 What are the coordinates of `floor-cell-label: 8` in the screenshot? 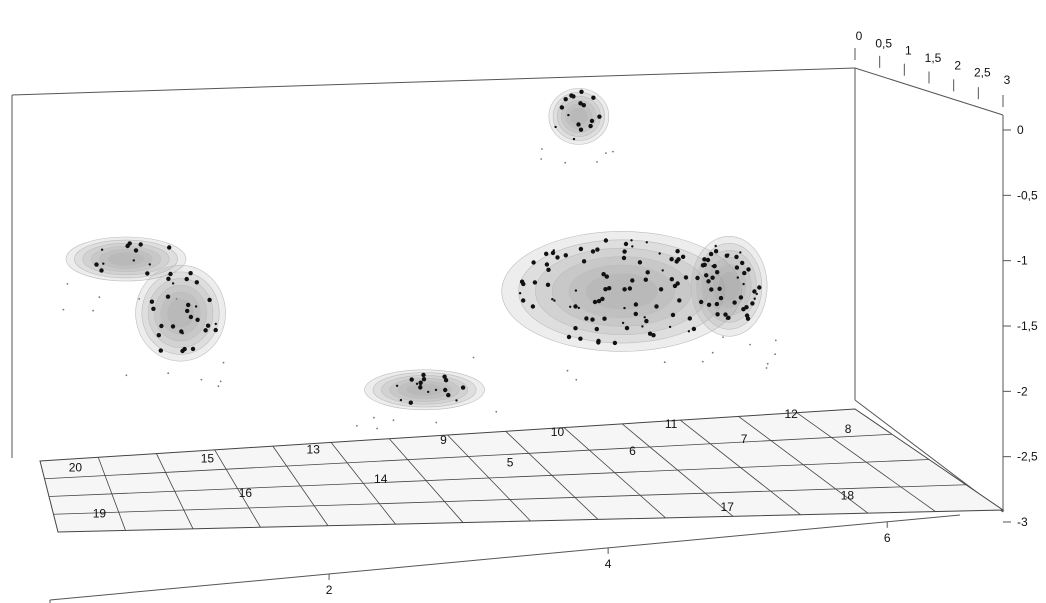 It's located at (848, 429).